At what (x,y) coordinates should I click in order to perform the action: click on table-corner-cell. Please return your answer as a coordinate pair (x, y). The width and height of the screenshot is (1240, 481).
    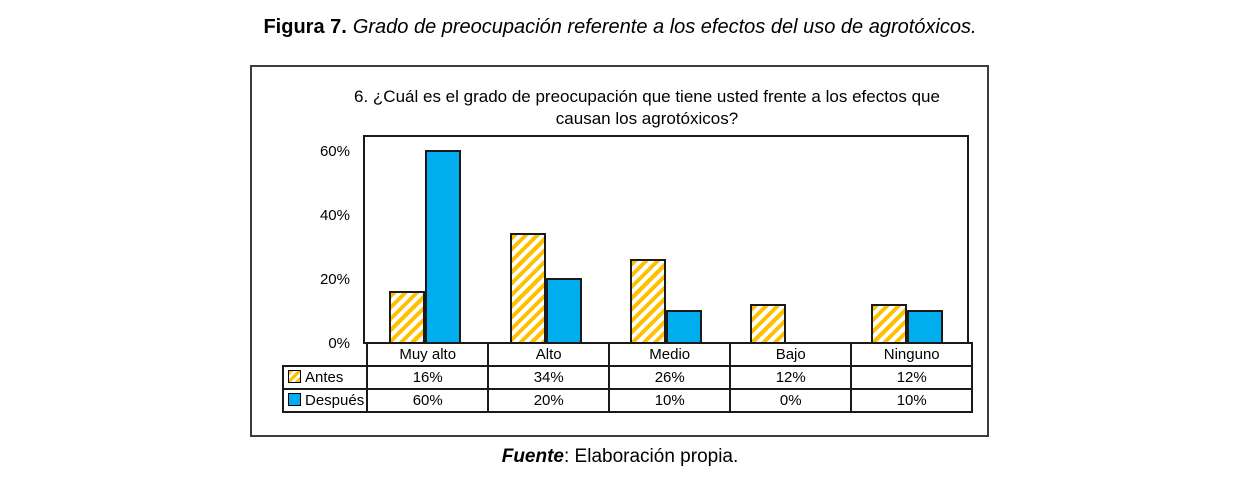
    Looking at the image, I should click on (325, 354).